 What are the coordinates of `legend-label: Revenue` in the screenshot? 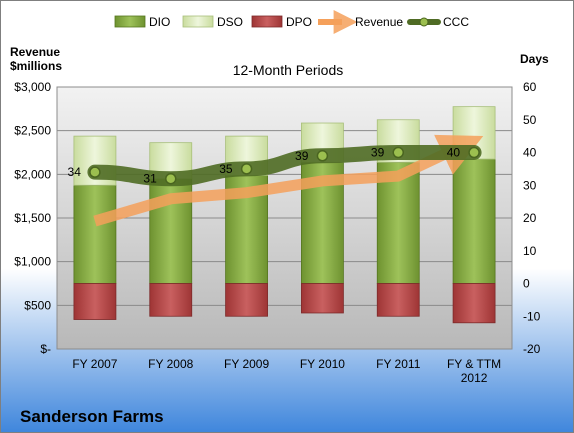 It's located at (379, 22).